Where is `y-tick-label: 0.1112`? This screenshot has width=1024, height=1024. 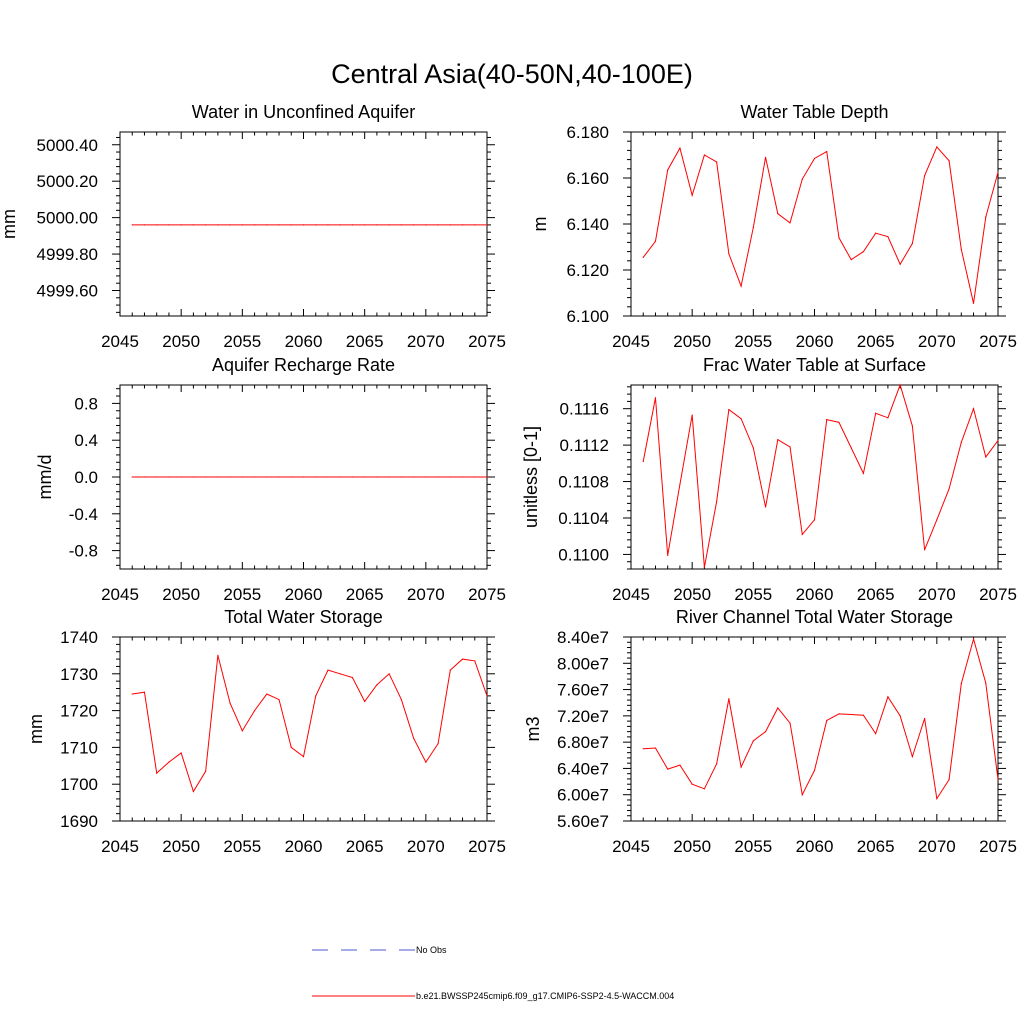 y-tick-label: 0.1112 is located at coordinates (584, 445).